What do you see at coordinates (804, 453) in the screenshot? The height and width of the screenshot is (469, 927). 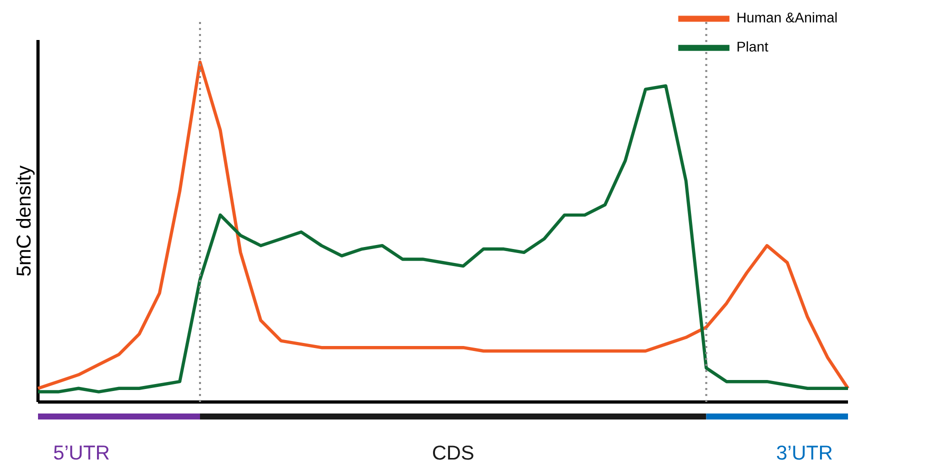 I see `text: 3’UTR` at bounding box center [804, 453].